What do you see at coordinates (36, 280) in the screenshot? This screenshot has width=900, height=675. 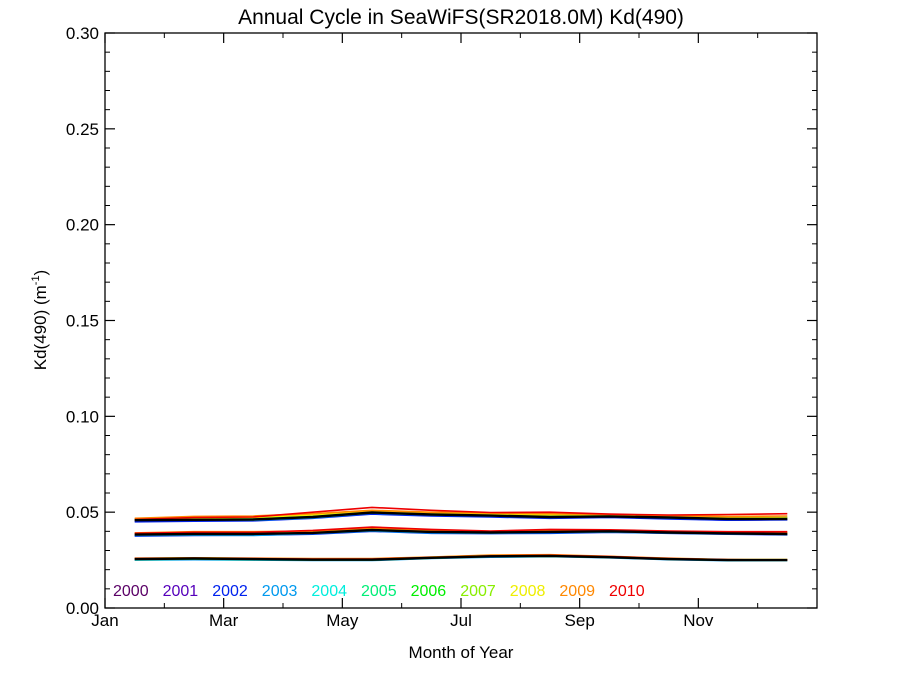 I see `y-axis-title-superscript: -1` at bounding box center [36, 280].